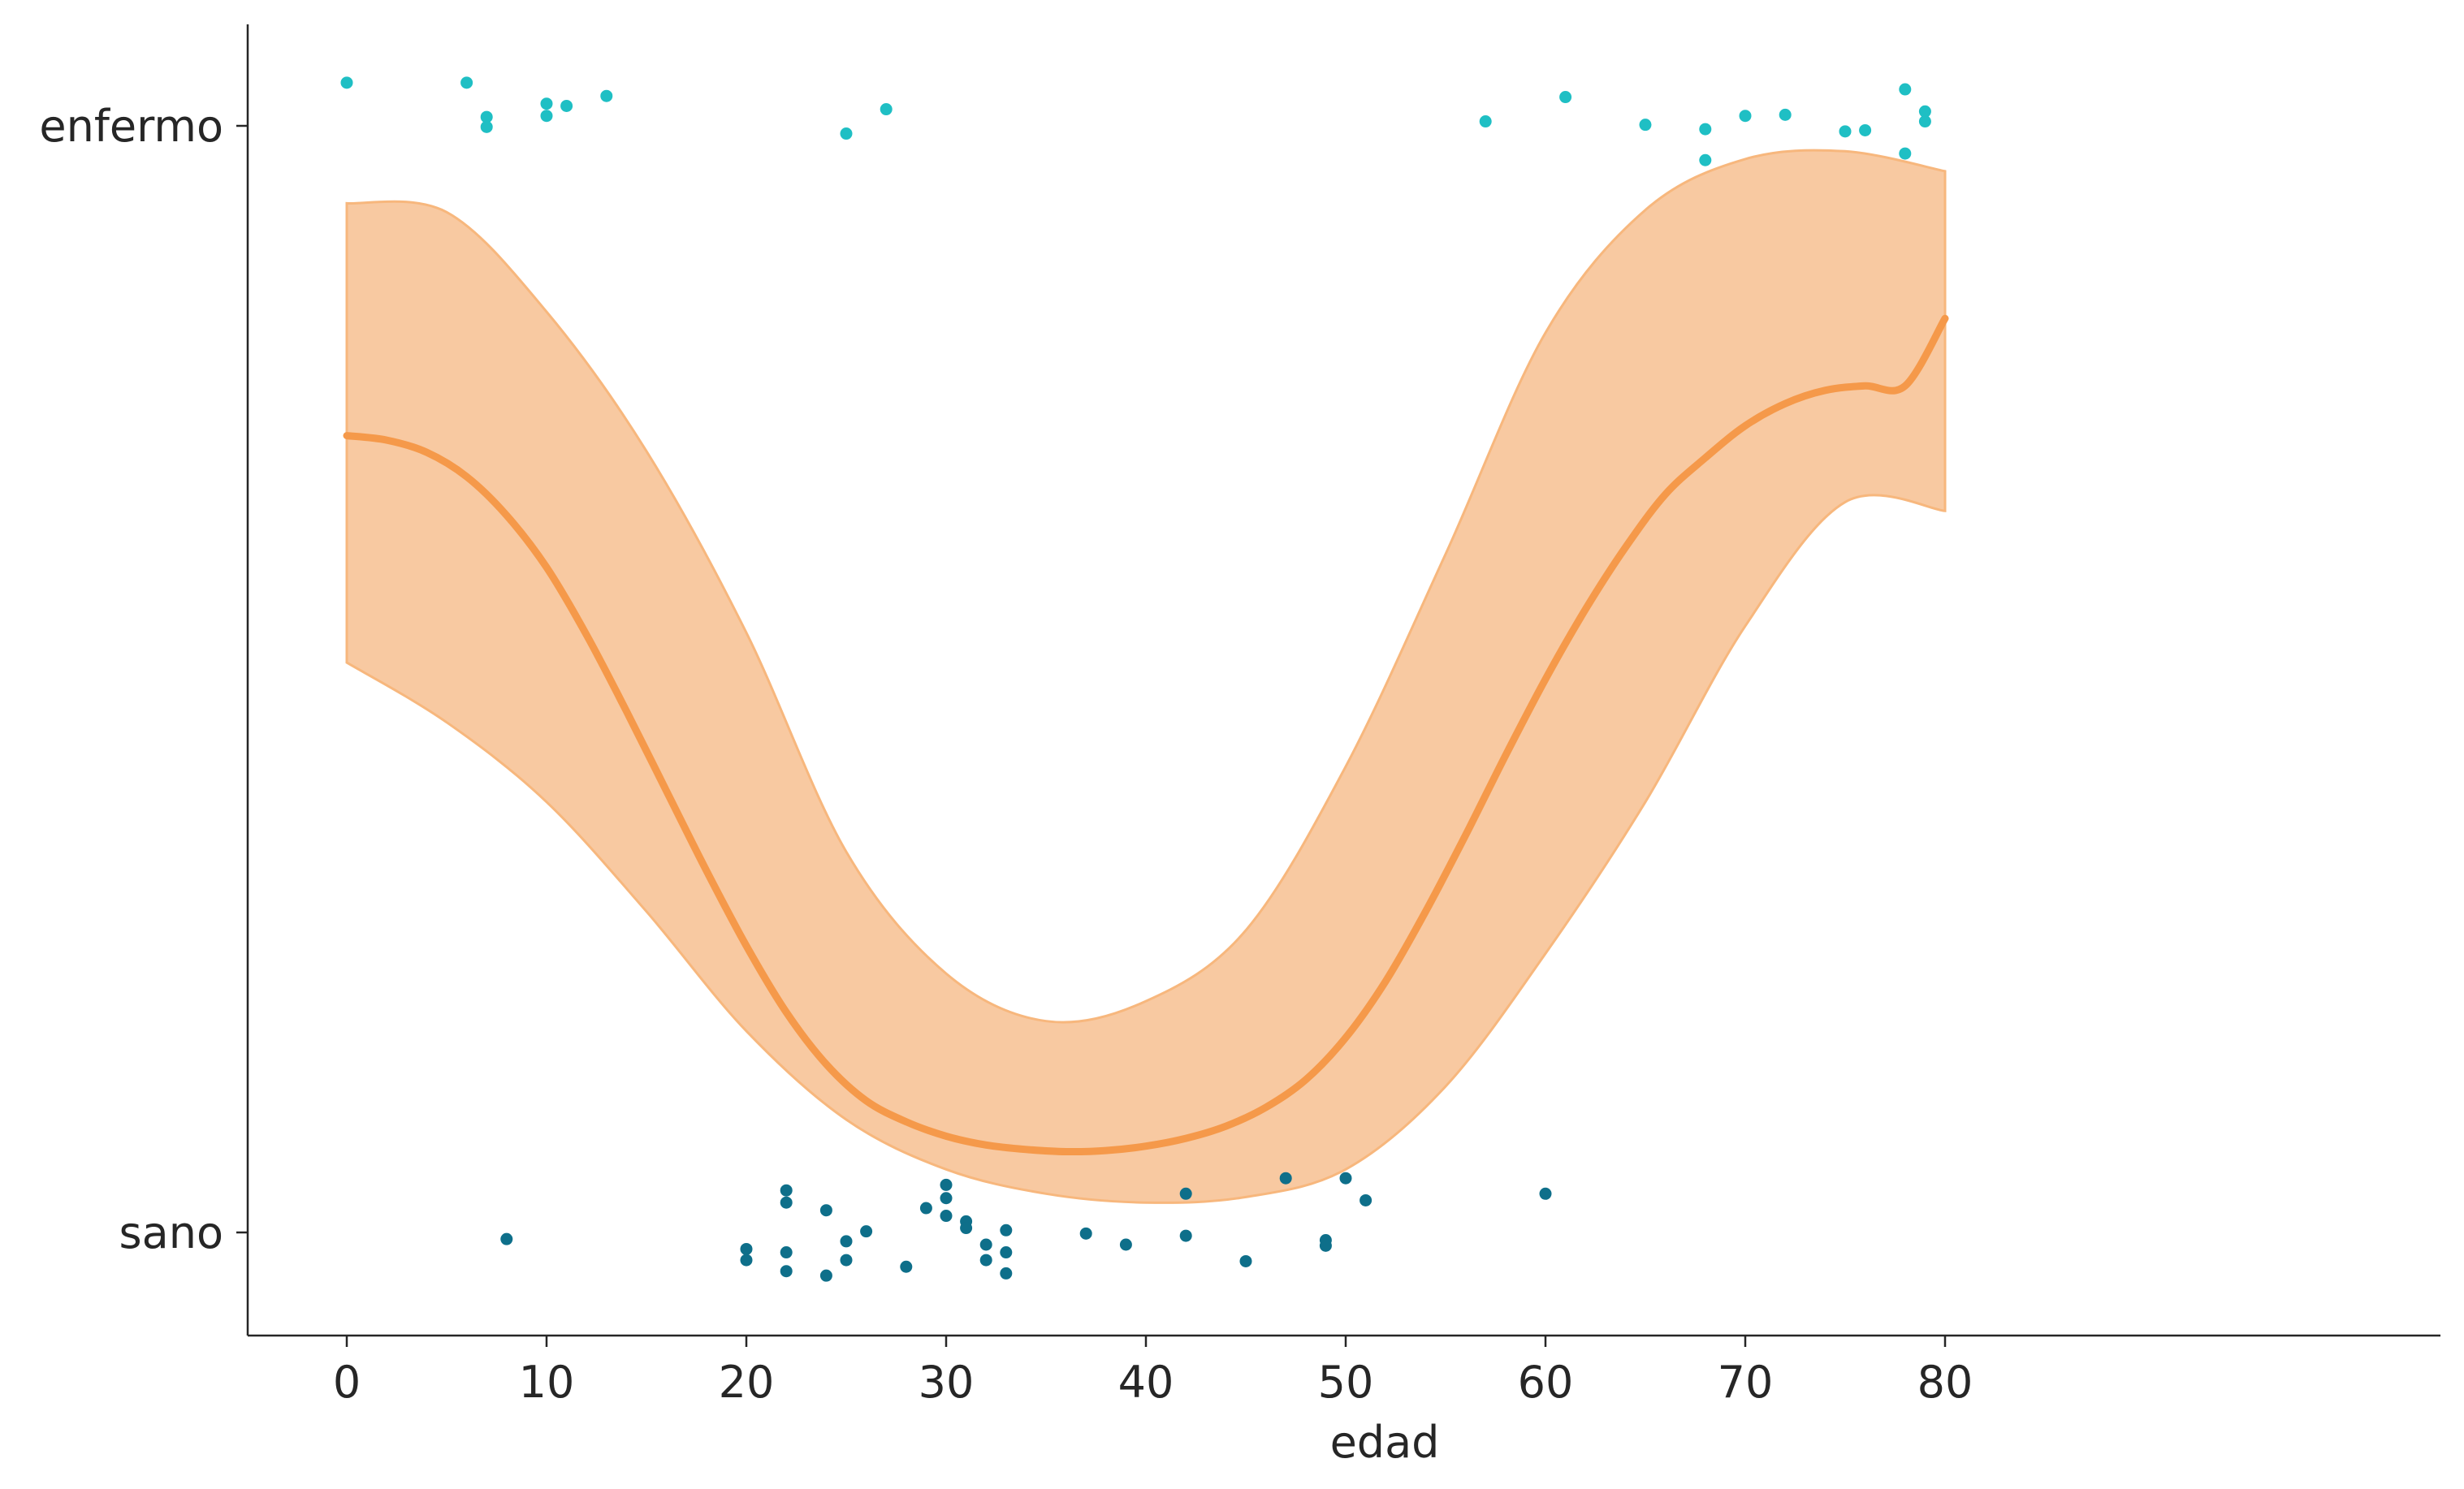 Image resolution: width=2464 pixels, height=1489 pixels. What do you see at coordinates (1346, 1382) in the screenshot?
I see `x-tick-label: 50` at bounding box center [1346, 1382].